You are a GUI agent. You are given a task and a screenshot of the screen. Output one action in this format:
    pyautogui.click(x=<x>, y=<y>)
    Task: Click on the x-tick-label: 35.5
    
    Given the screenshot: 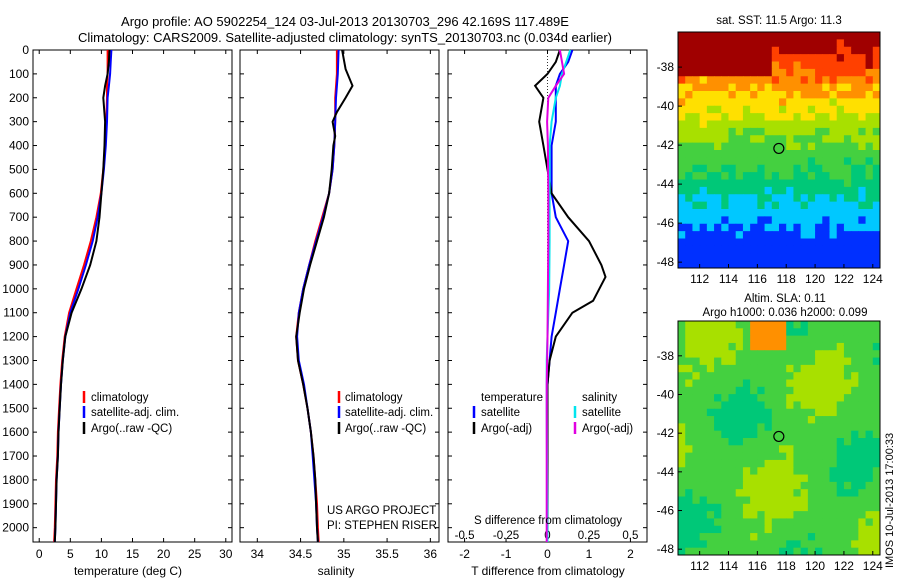 What is the action you would take?
    pyautogui.click(x=387, y=554)
    